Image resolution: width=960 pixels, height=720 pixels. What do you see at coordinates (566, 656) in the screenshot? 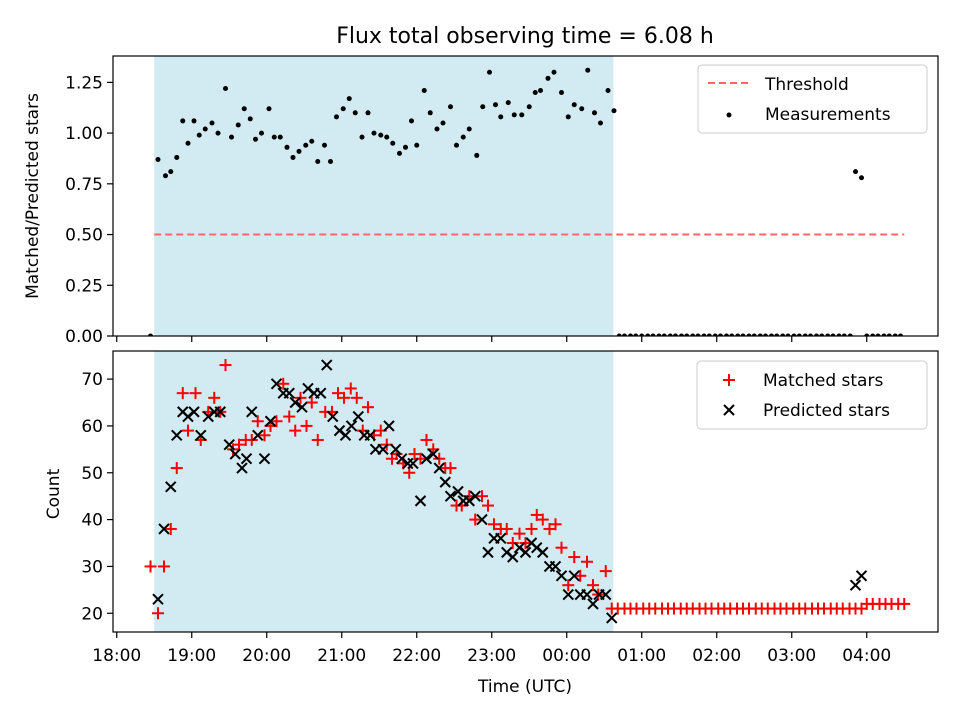
I see `x-tick-label: 00:00` at bounding box center [566, 656].